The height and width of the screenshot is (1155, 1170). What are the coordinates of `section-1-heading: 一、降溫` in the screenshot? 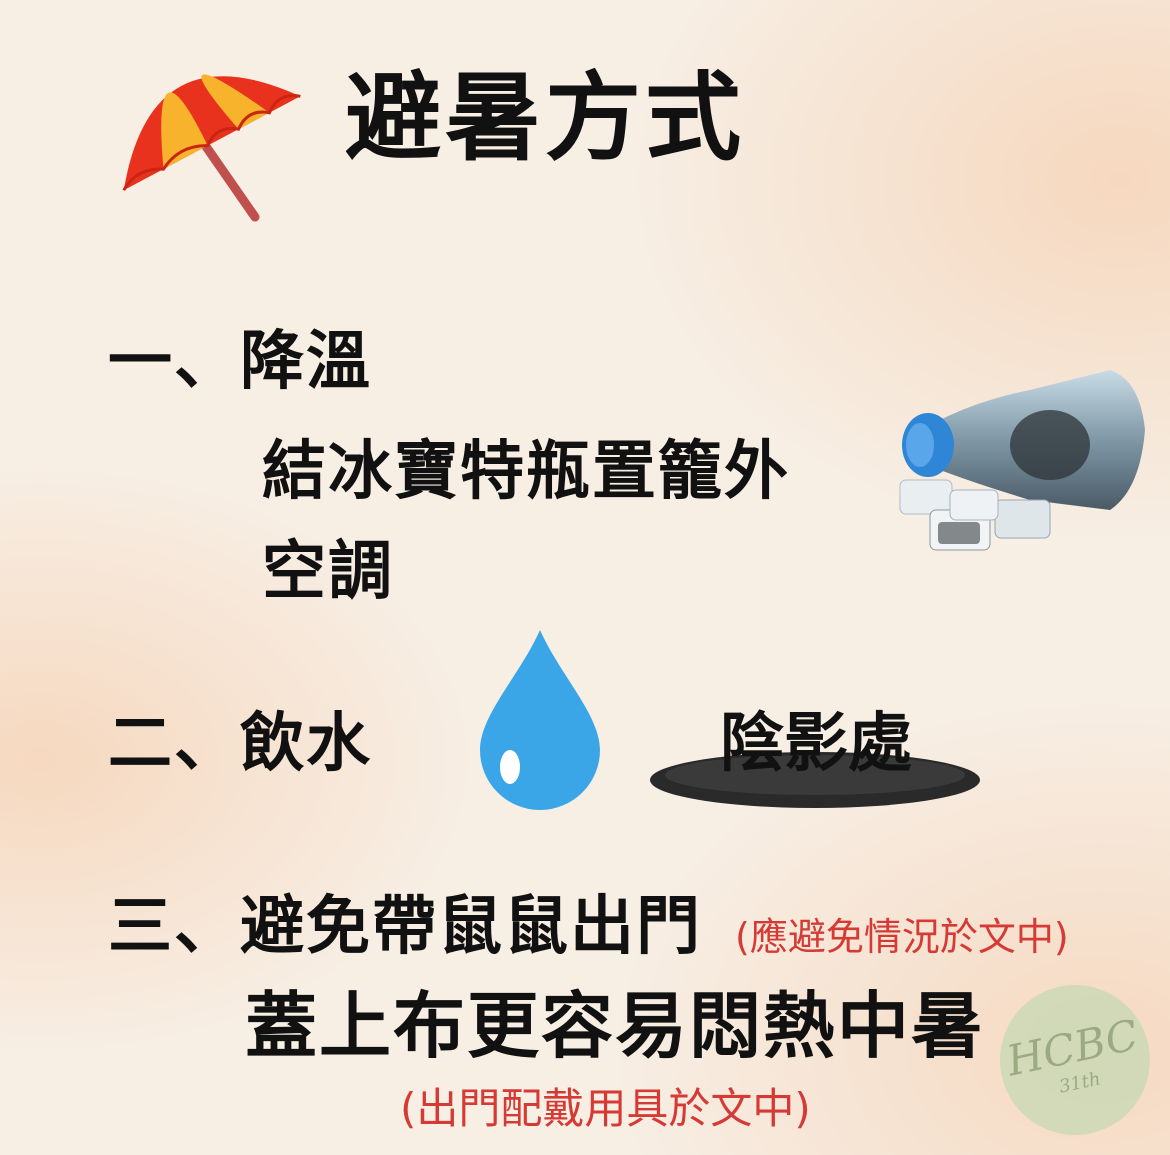 It's located at (240, 362).